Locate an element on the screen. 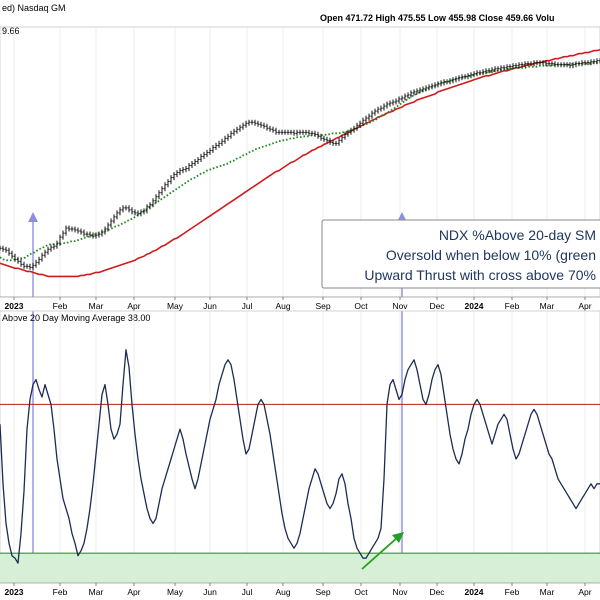 The width and height of the screenshot is (600, 600). annotation-line-3: Upward Thrust with cross above 70% is located at coordinates (480, 275).